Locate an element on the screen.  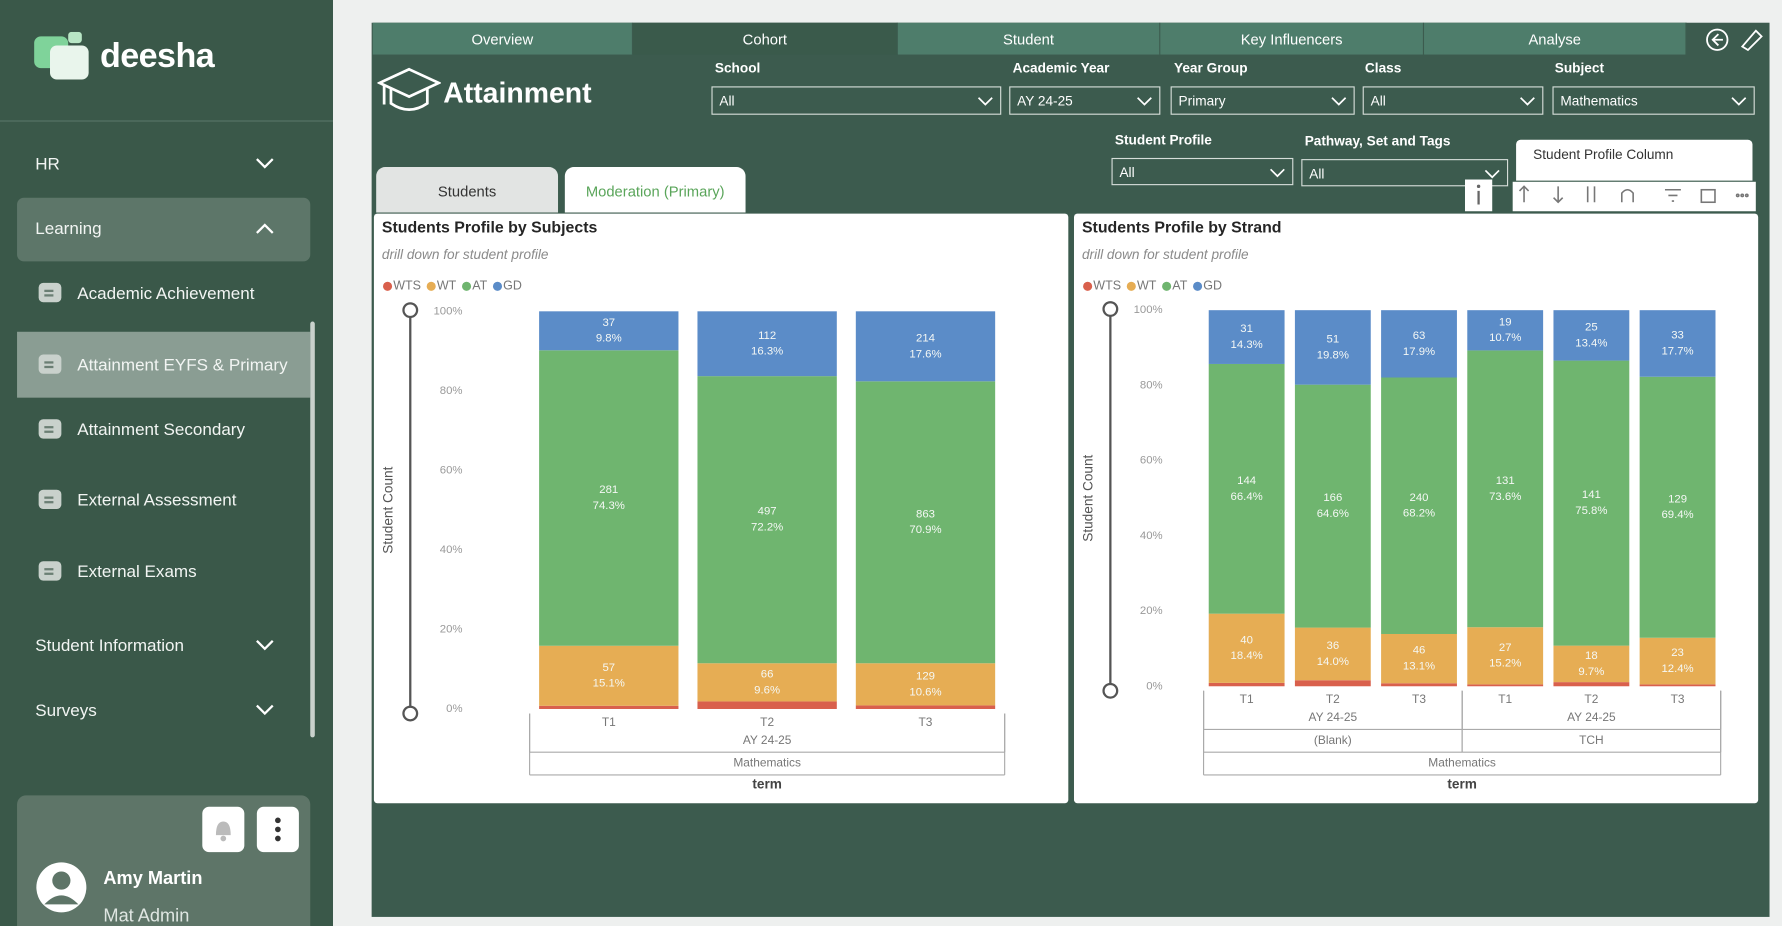
data-label-count: 23 is located at coordinates (1677, 653).